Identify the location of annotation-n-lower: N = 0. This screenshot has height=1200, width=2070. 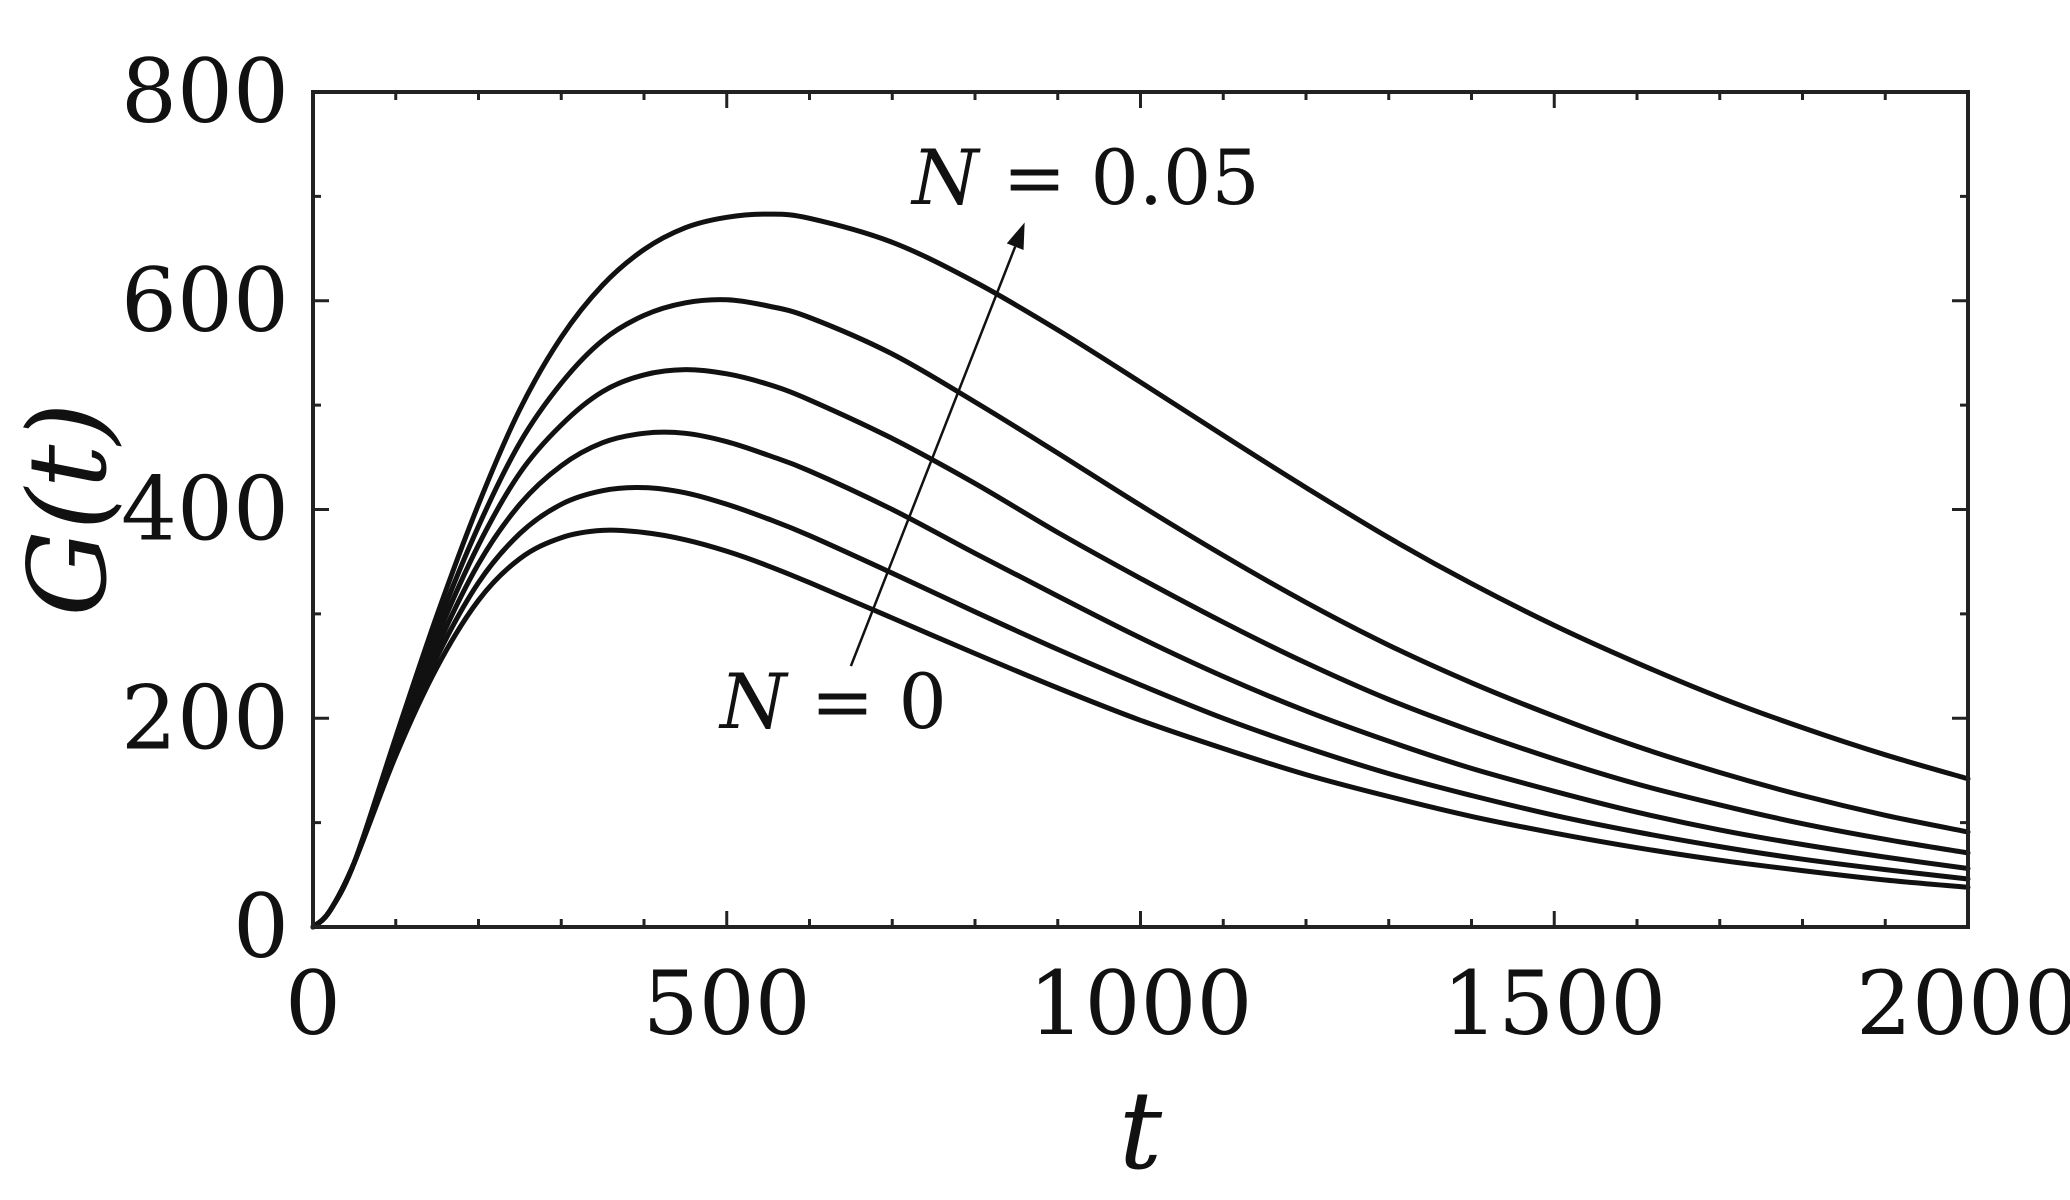
(832, 701).